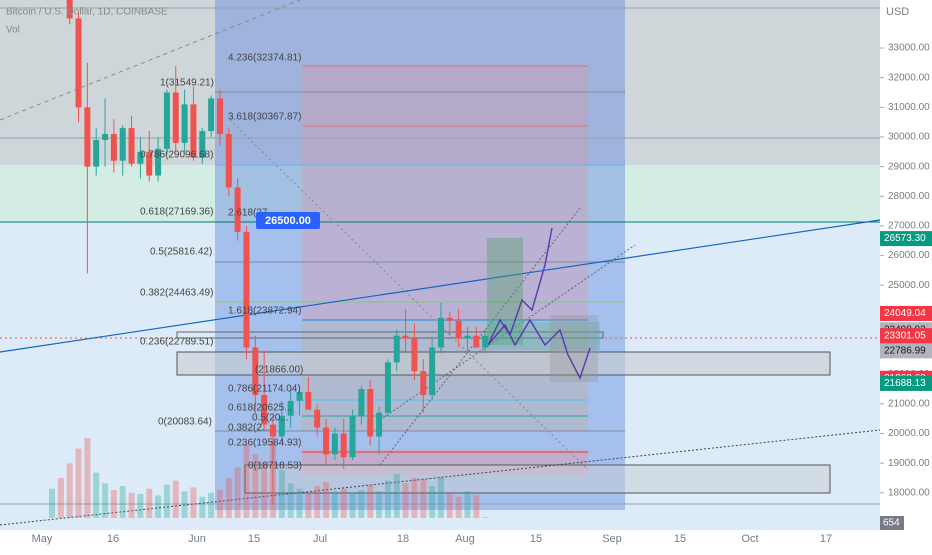 The height and width of the screenshot is (555, 932). What do you see at coordinates (269, 478) in the screenshot?
I see `volume-layer` at bounding box center [269, 478].